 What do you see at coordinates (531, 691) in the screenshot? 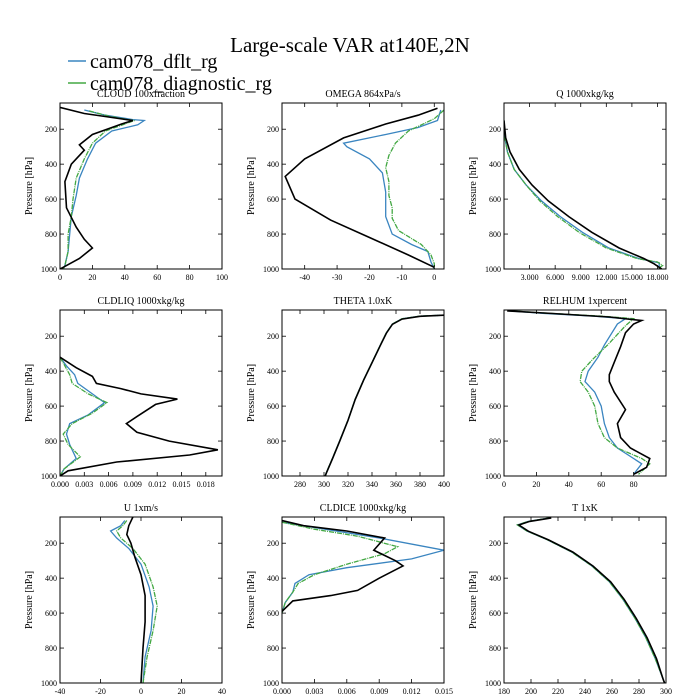
I see `x-tick-label: 200` at bounding box center [531, 691].